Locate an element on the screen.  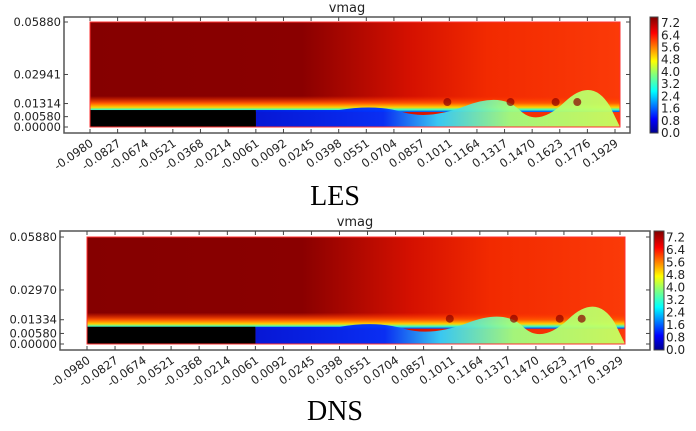
y-tick-label: 0.02970 is located at coordinates (33, 290).